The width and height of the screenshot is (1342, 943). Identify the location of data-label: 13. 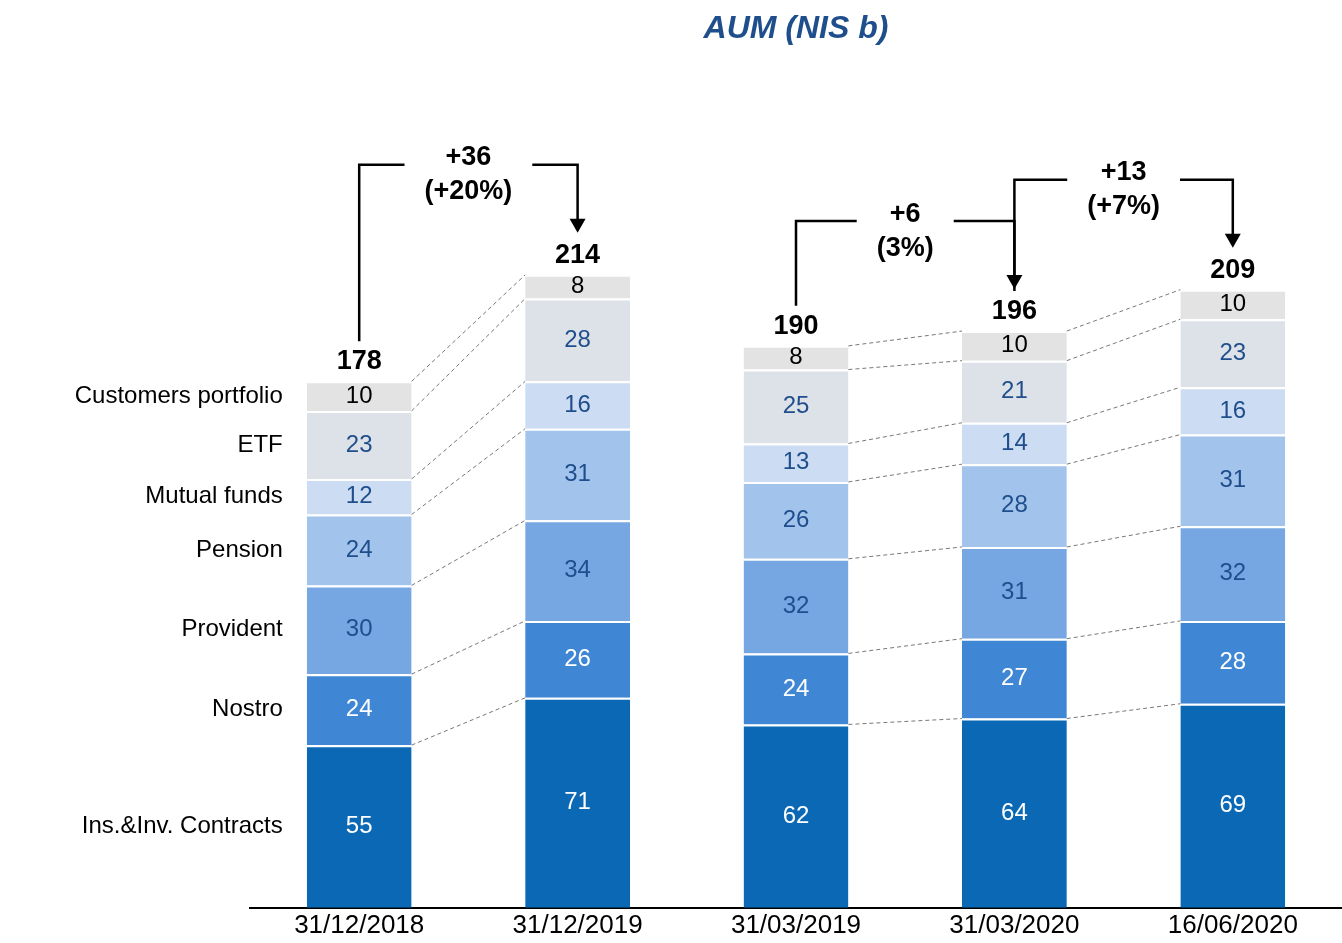
(796, 461).